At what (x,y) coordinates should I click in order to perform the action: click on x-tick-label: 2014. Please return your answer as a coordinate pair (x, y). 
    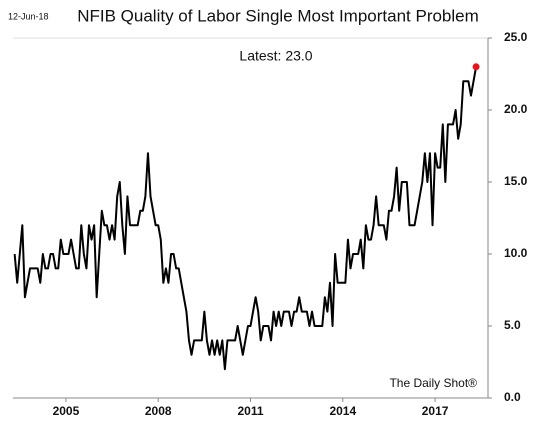
    Looking at the image, I should click on (342, 411).